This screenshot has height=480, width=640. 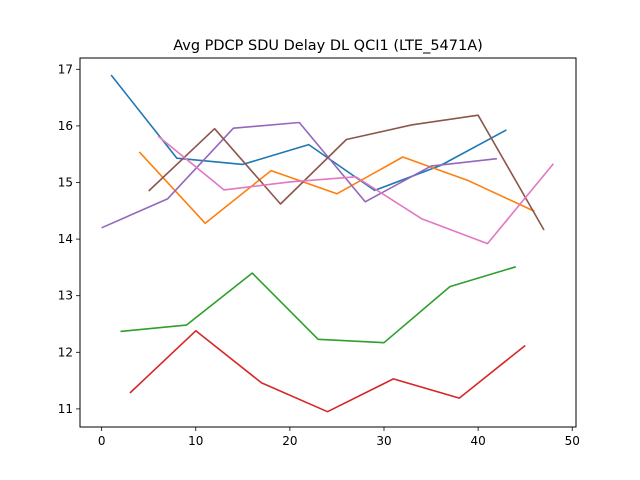 What do you see at coordinates (65, 409) in the screenshot?
I see `y-tick-label: 11` at bounding box center [65, 409].